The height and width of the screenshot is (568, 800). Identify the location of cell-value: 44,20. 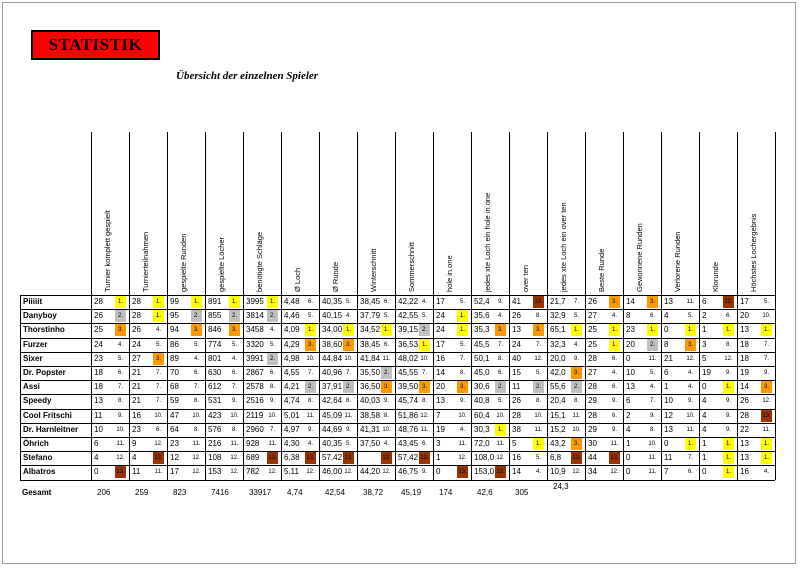
(370, 472).